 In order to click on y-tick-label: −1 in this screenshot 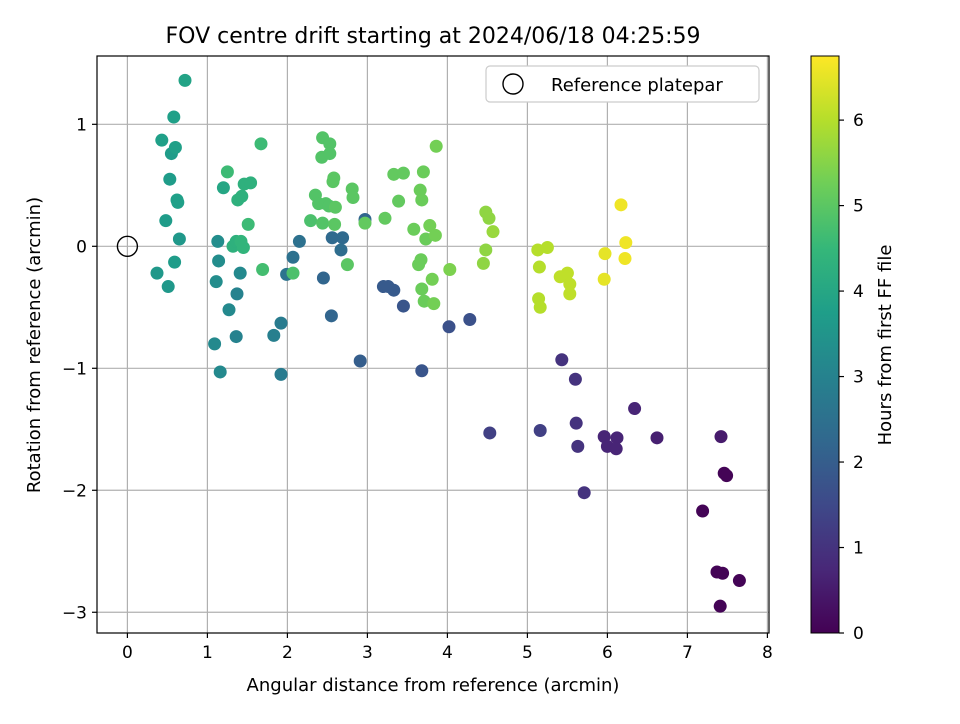, I will do `click(74, 369)`.